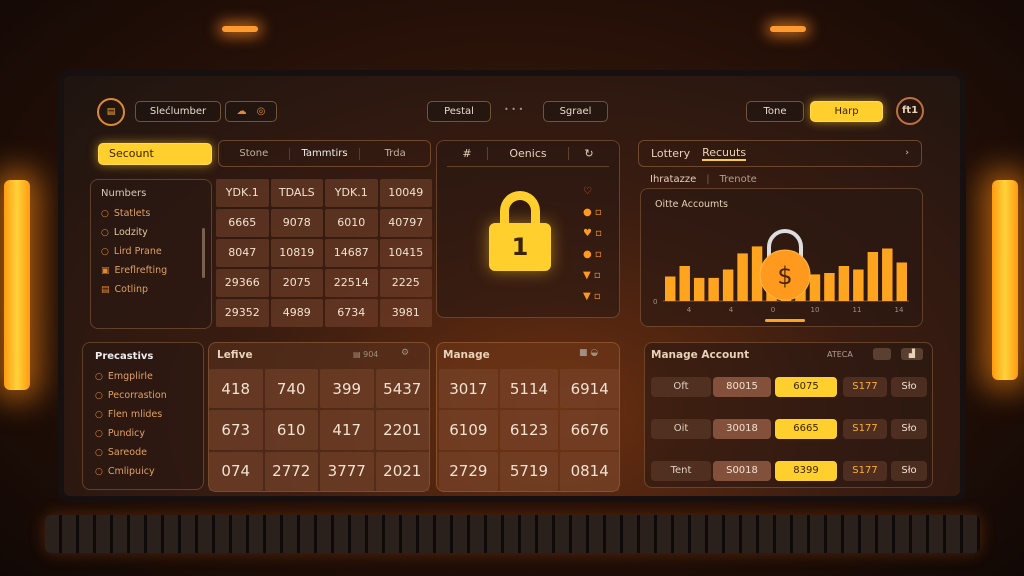 The width and height of the screenshot is (1024, 576). I want to click on heart-icon: ♡, so click(587, 191).